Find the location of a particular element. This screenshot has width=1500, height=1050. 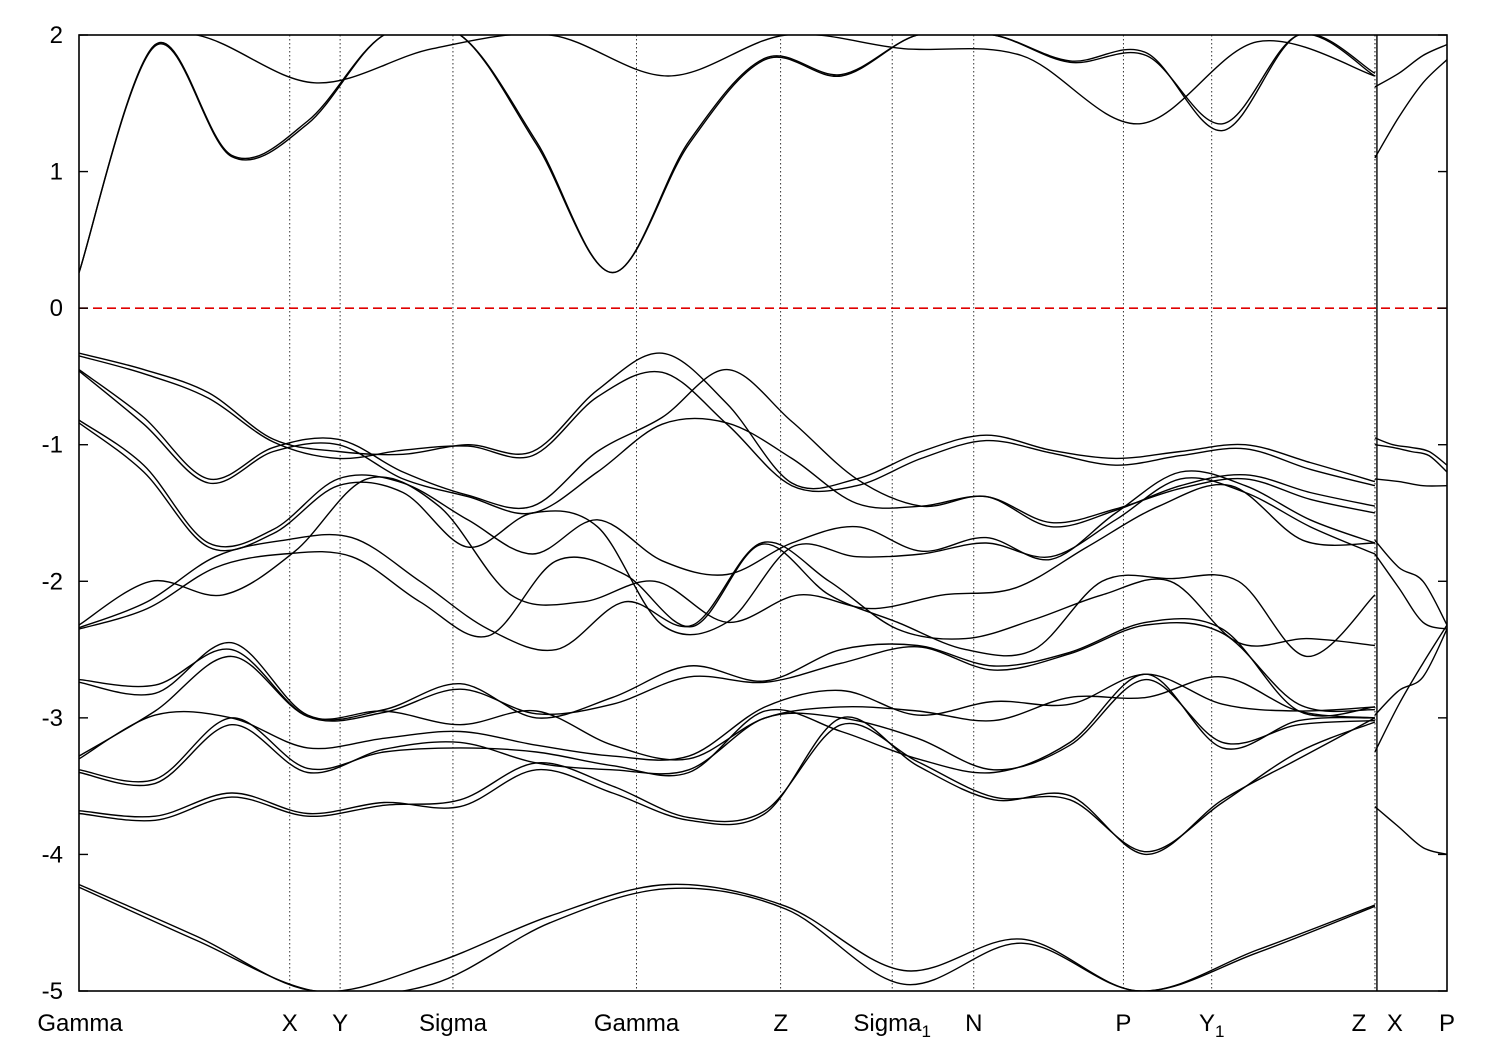

y-tick-label: -1 is located at coordinates (52, 445).